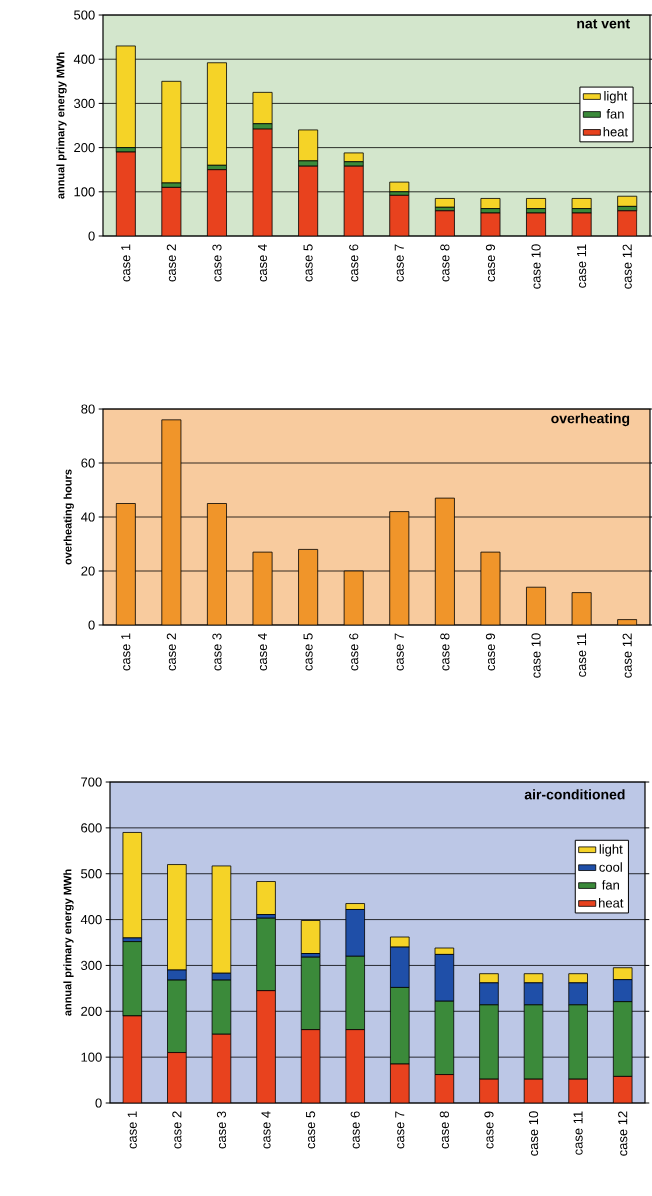 Image resolution: width=652 pixels, height=1196 pixels. I want to click on legend-label: cool, so click(610, 867).